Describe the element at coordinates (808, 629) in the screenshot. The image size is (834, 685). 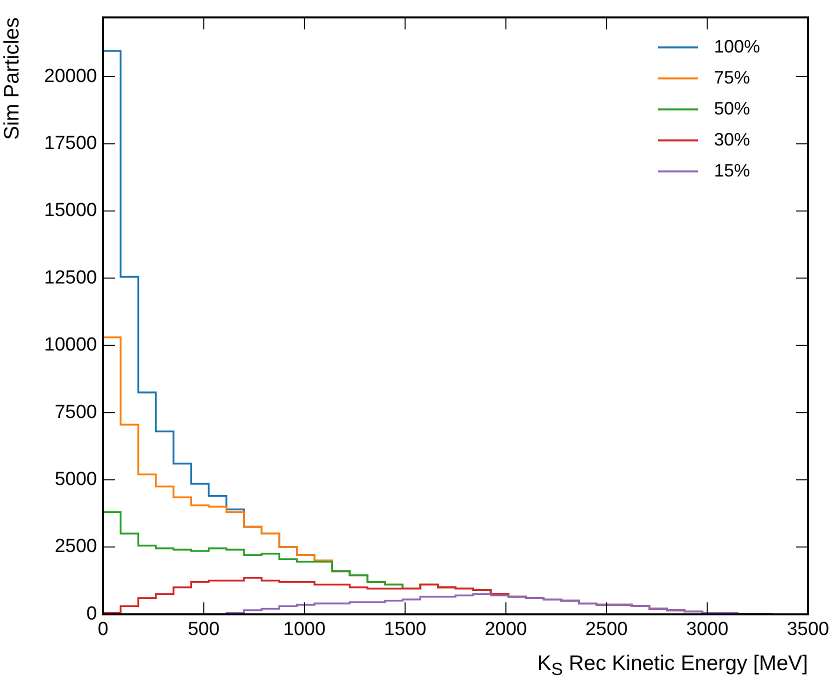
I see `x-tick-label: 3500` at that location.